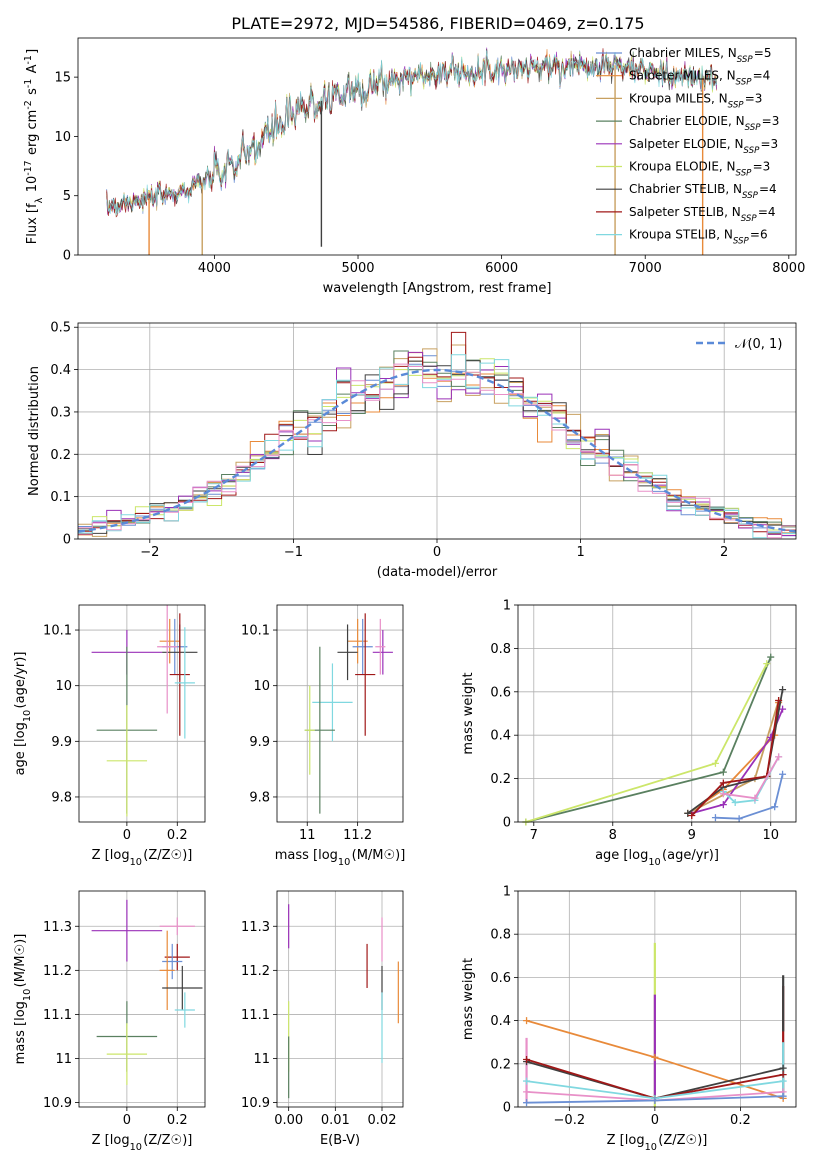 Image resolution: width=819 pixels, height=1170 pixels. I want to click on x-tick-label: 1, so click(580, 552).